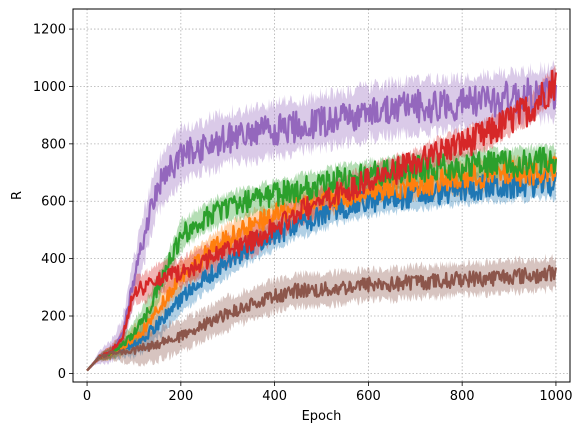 This screenshot has height=432, width=580. I want to click on x-tick-label: 600, so click(368, 396).